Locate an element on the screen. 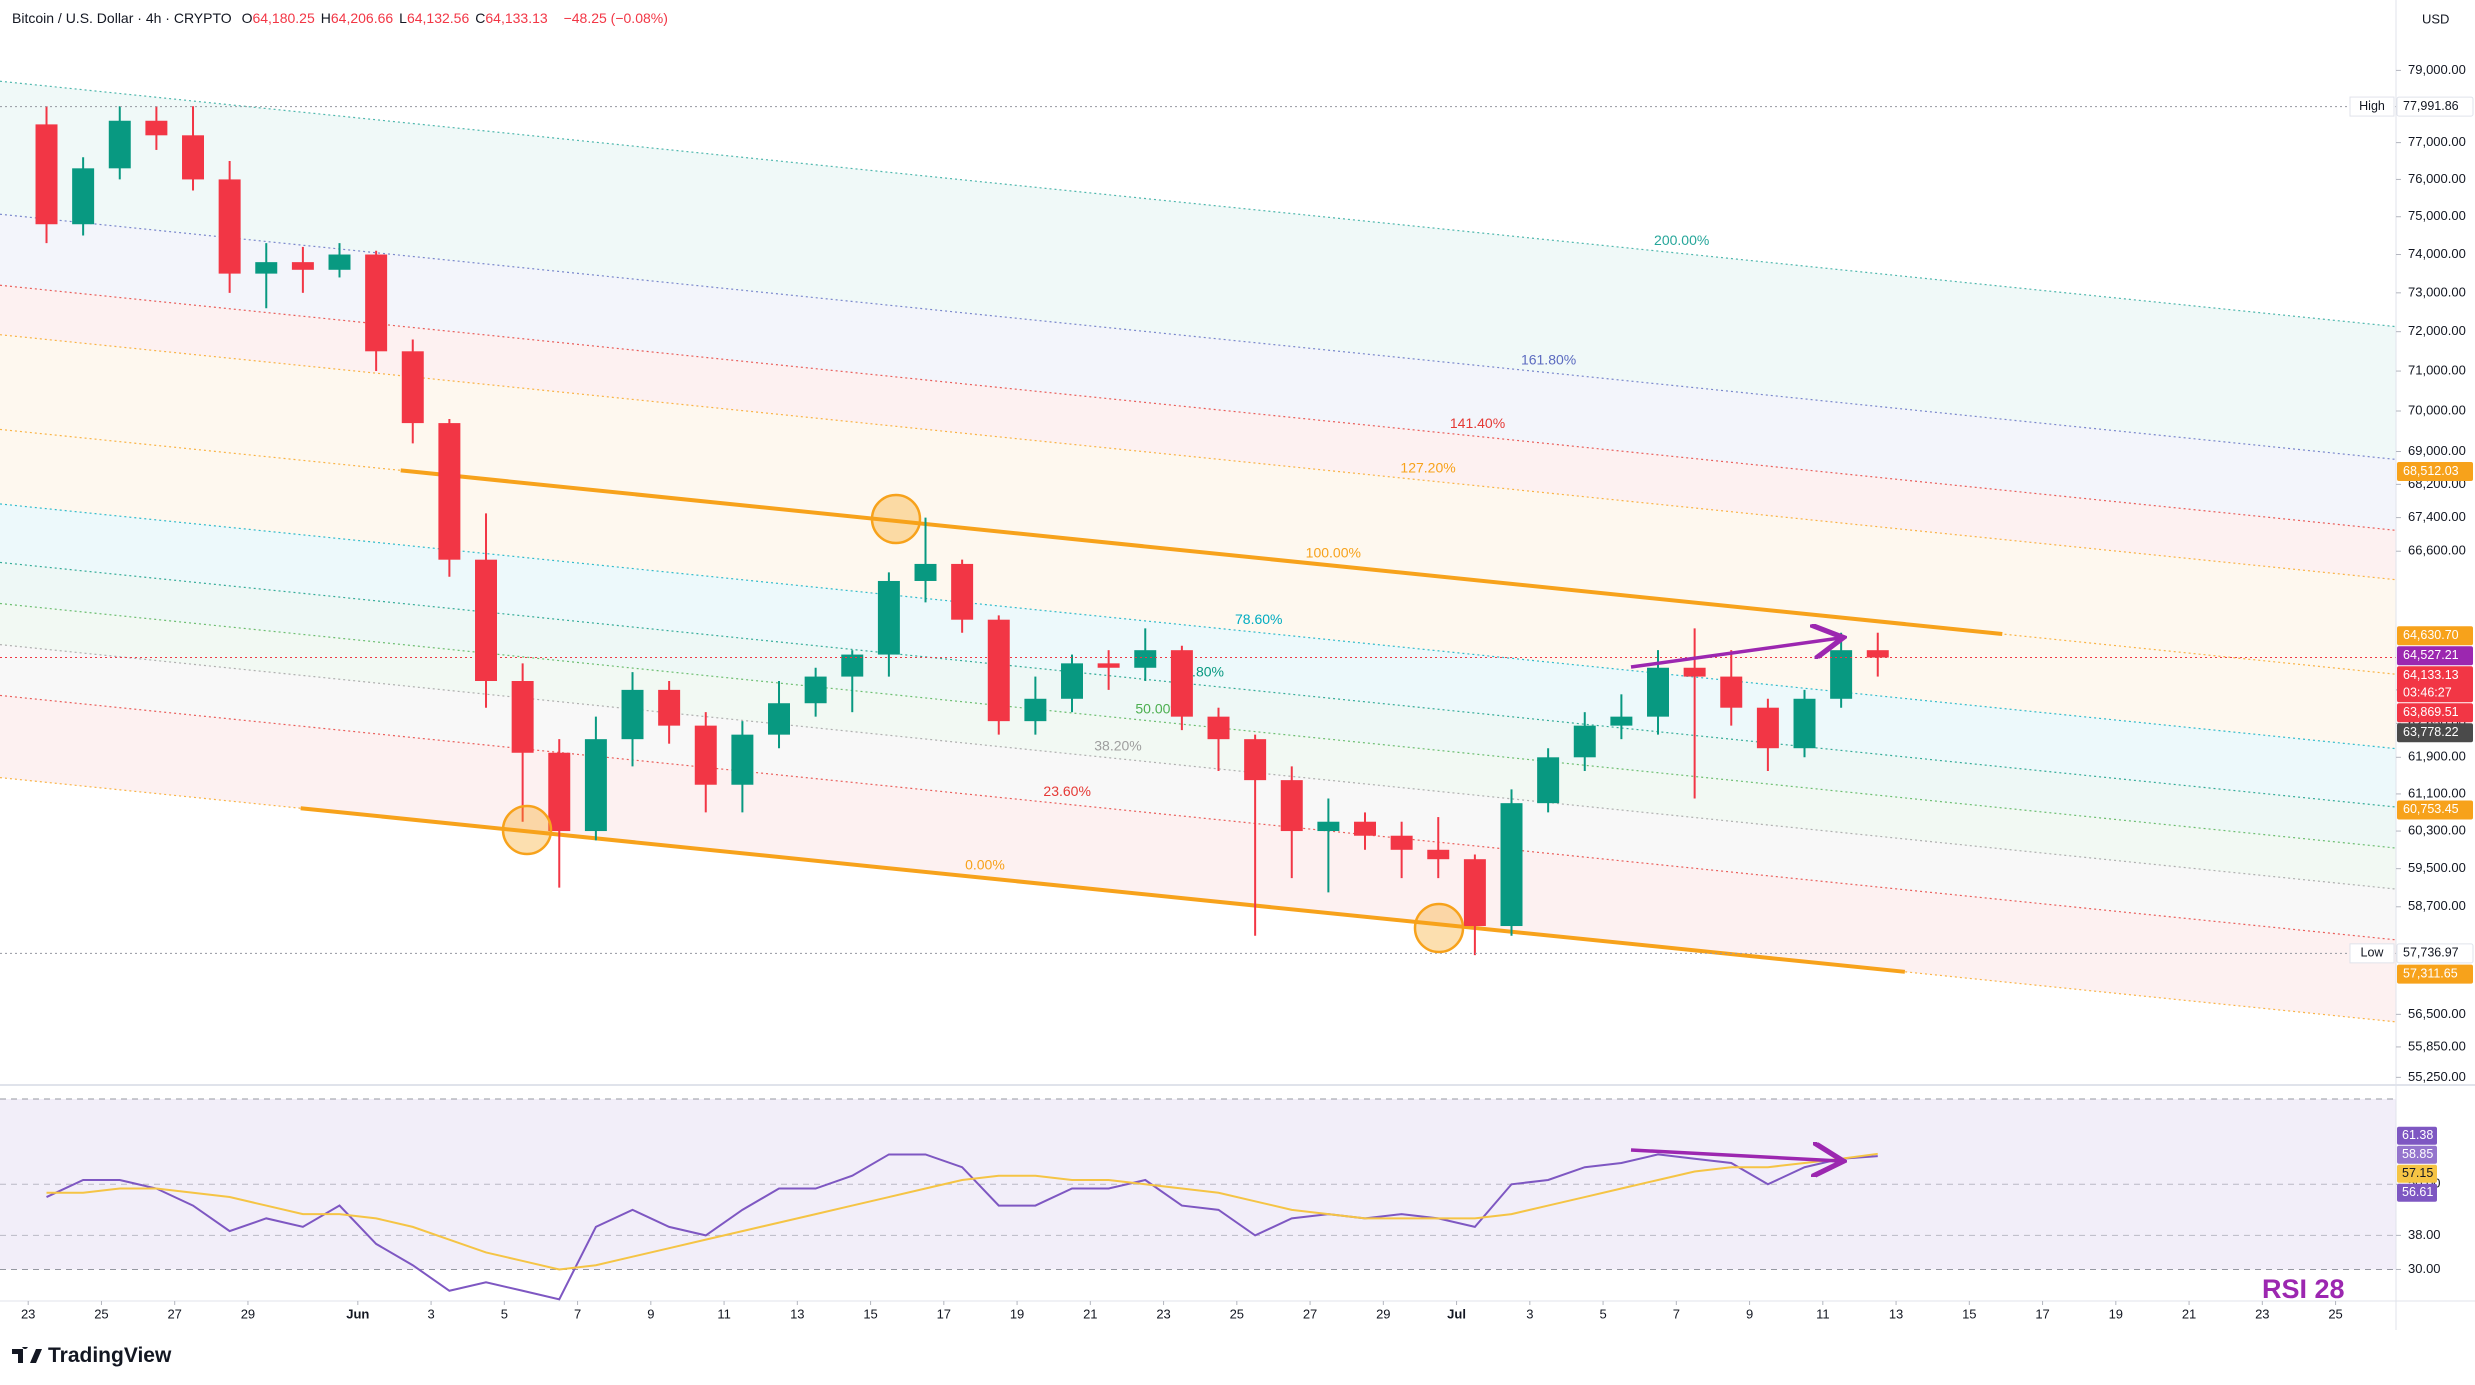 This screenshot has height=1385, width=2475. fib-level-label: 127.20% is located at coordinates (1427, 467).